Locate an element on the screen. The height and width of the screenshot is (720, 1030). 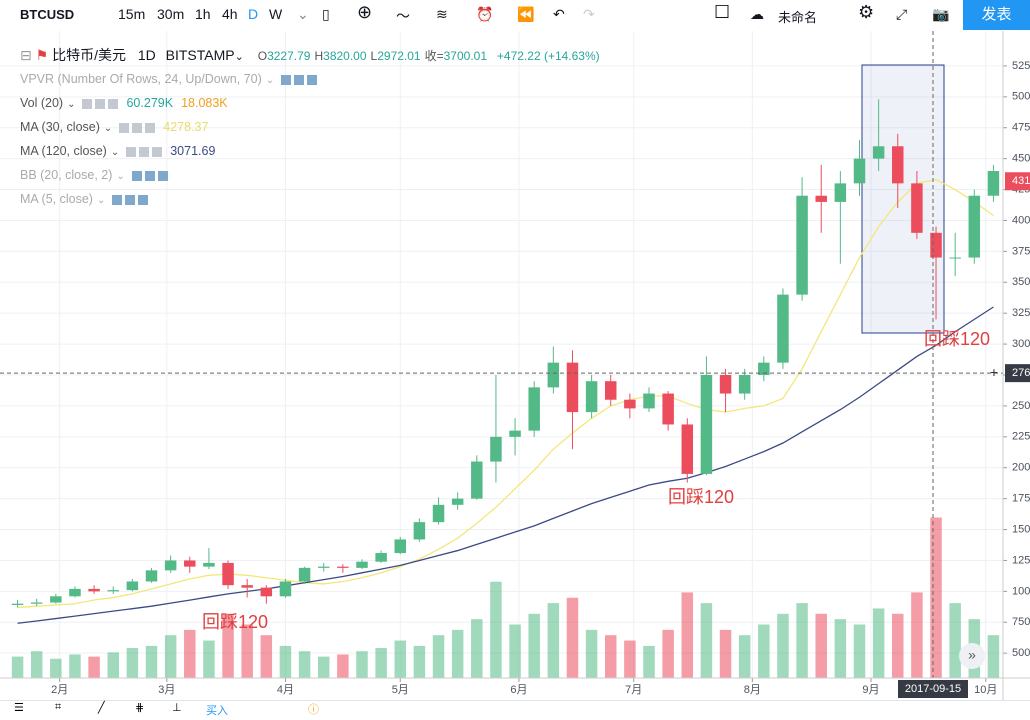
interval: 30m is located at coordinates (171, 14).